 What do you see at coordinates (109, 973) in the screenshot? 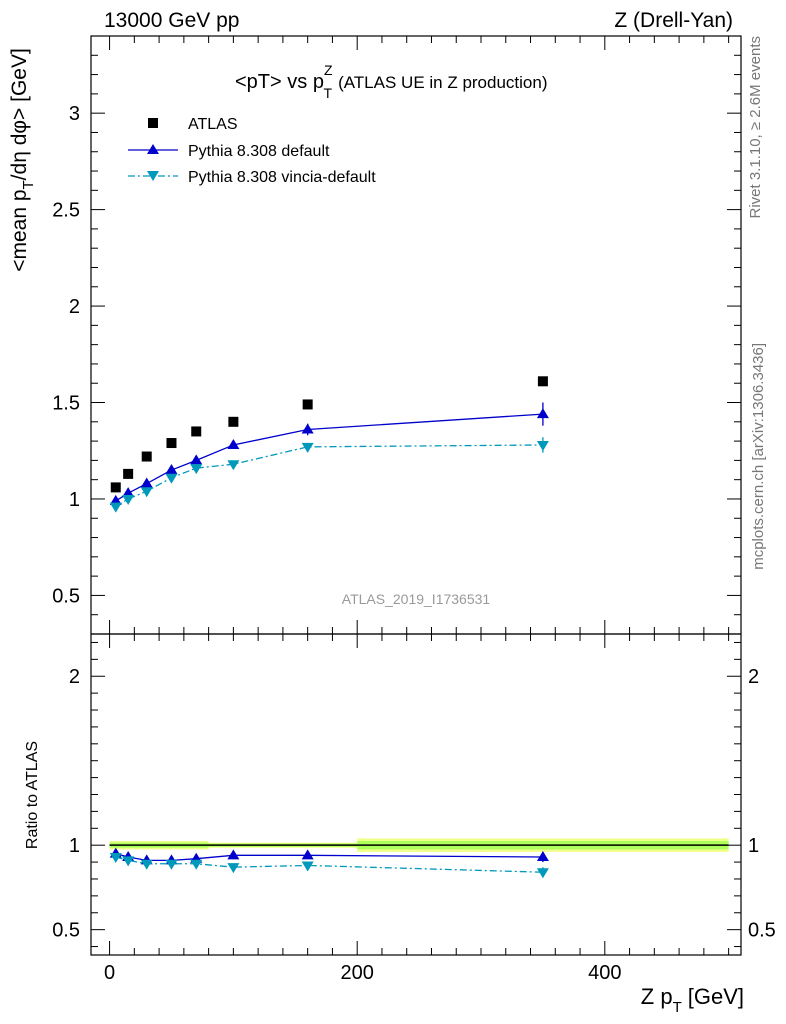
I see `xtick-label: 0` at bounding box center [109, 973].